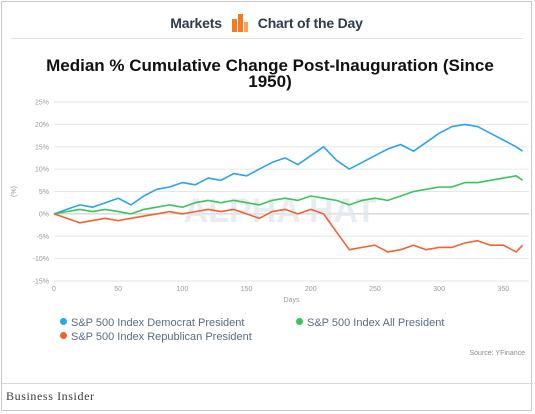 The image size is (535, 414). I want to click on y-tick-label: -5%, so click(43, 237).